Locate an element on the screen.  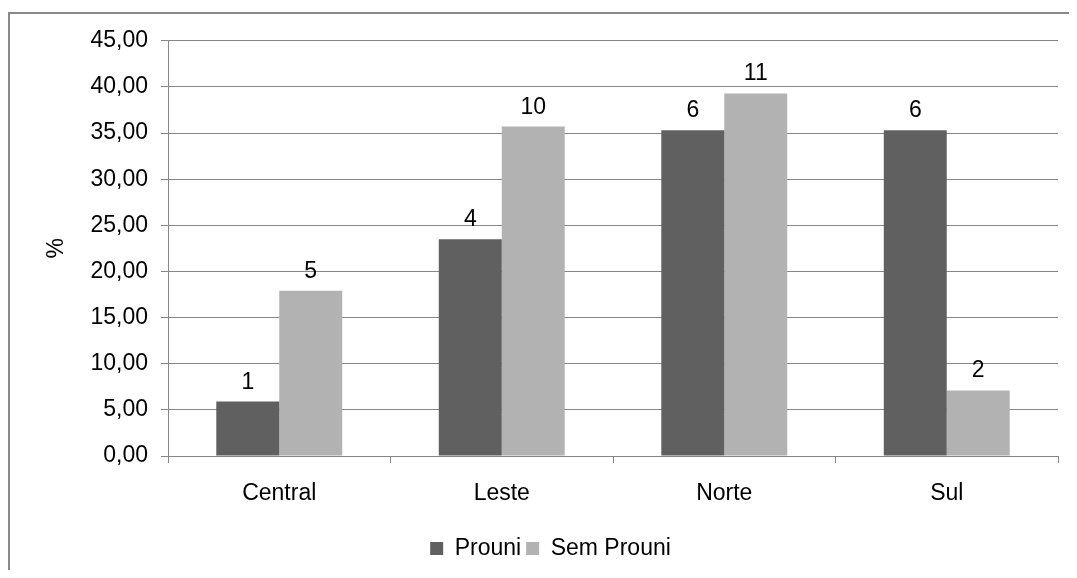
annotation: 11 is located at coordinates (755, 72).